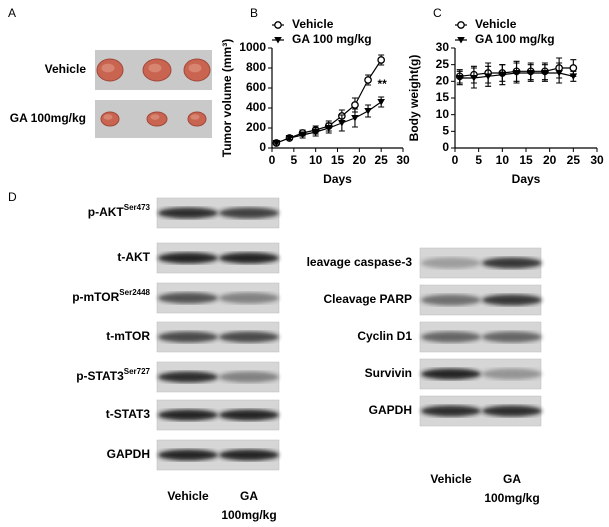 The width and height of the screenshot is (609, 527). What do you see at coordinates (100, 376) in the screenshot?
I see `blot-name: p-STAT3` at bounding box center [100, 376].